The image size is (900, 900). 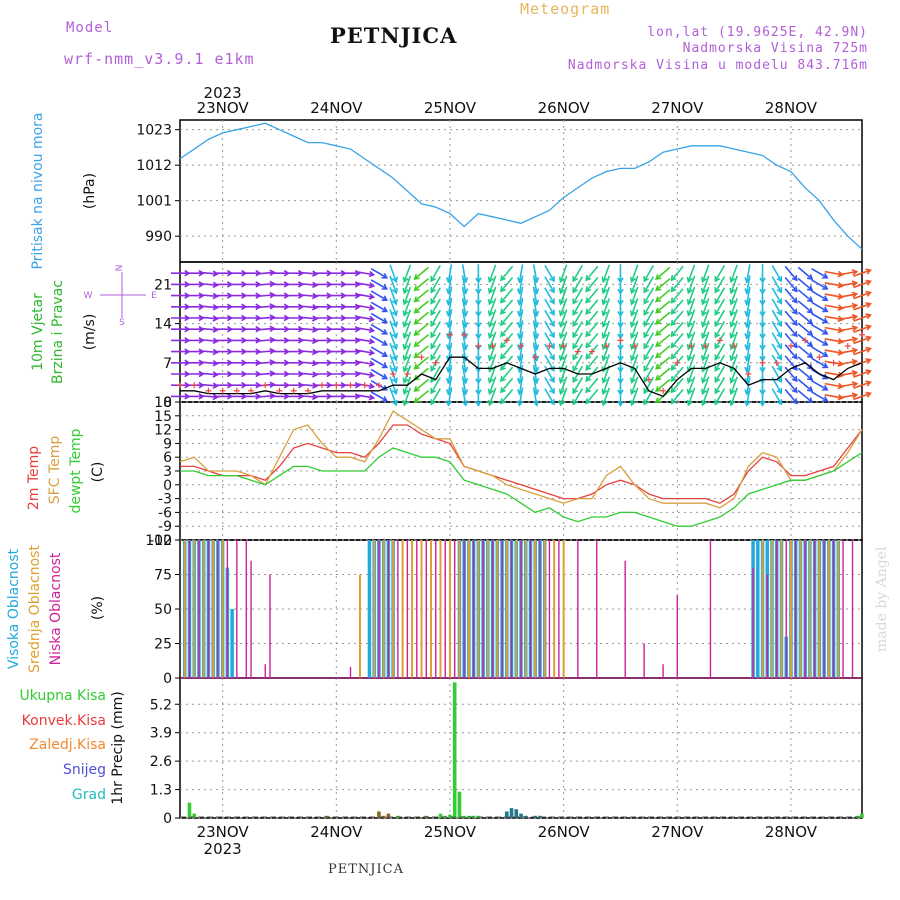 I want to click on panel-frame-pressure, so click(x=521, y=191).